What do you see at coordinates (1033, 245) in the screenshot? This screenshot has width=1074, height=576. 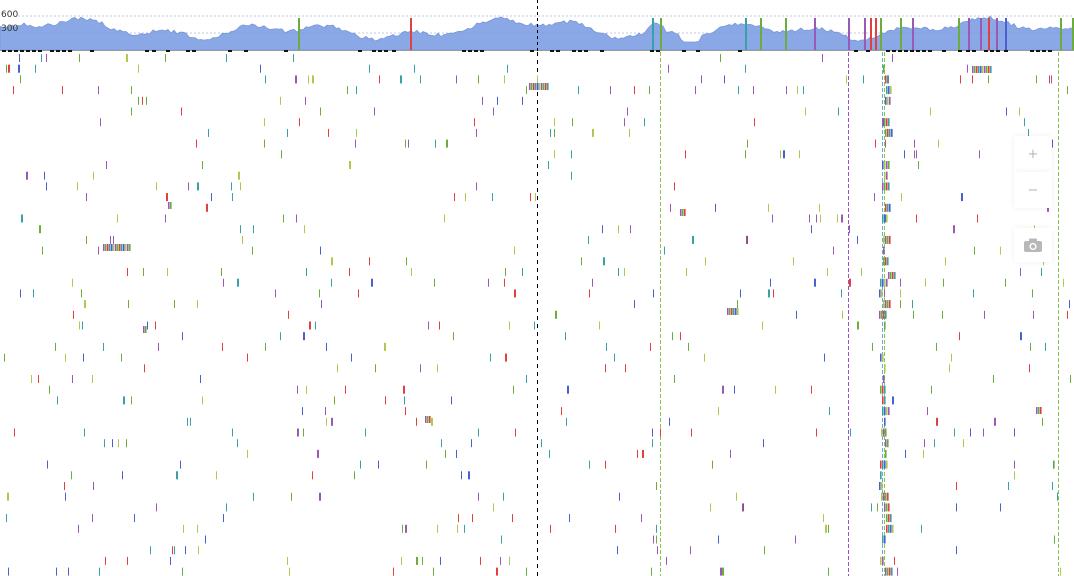 I see `screenshot-button` at bounding box center [1033, 245].